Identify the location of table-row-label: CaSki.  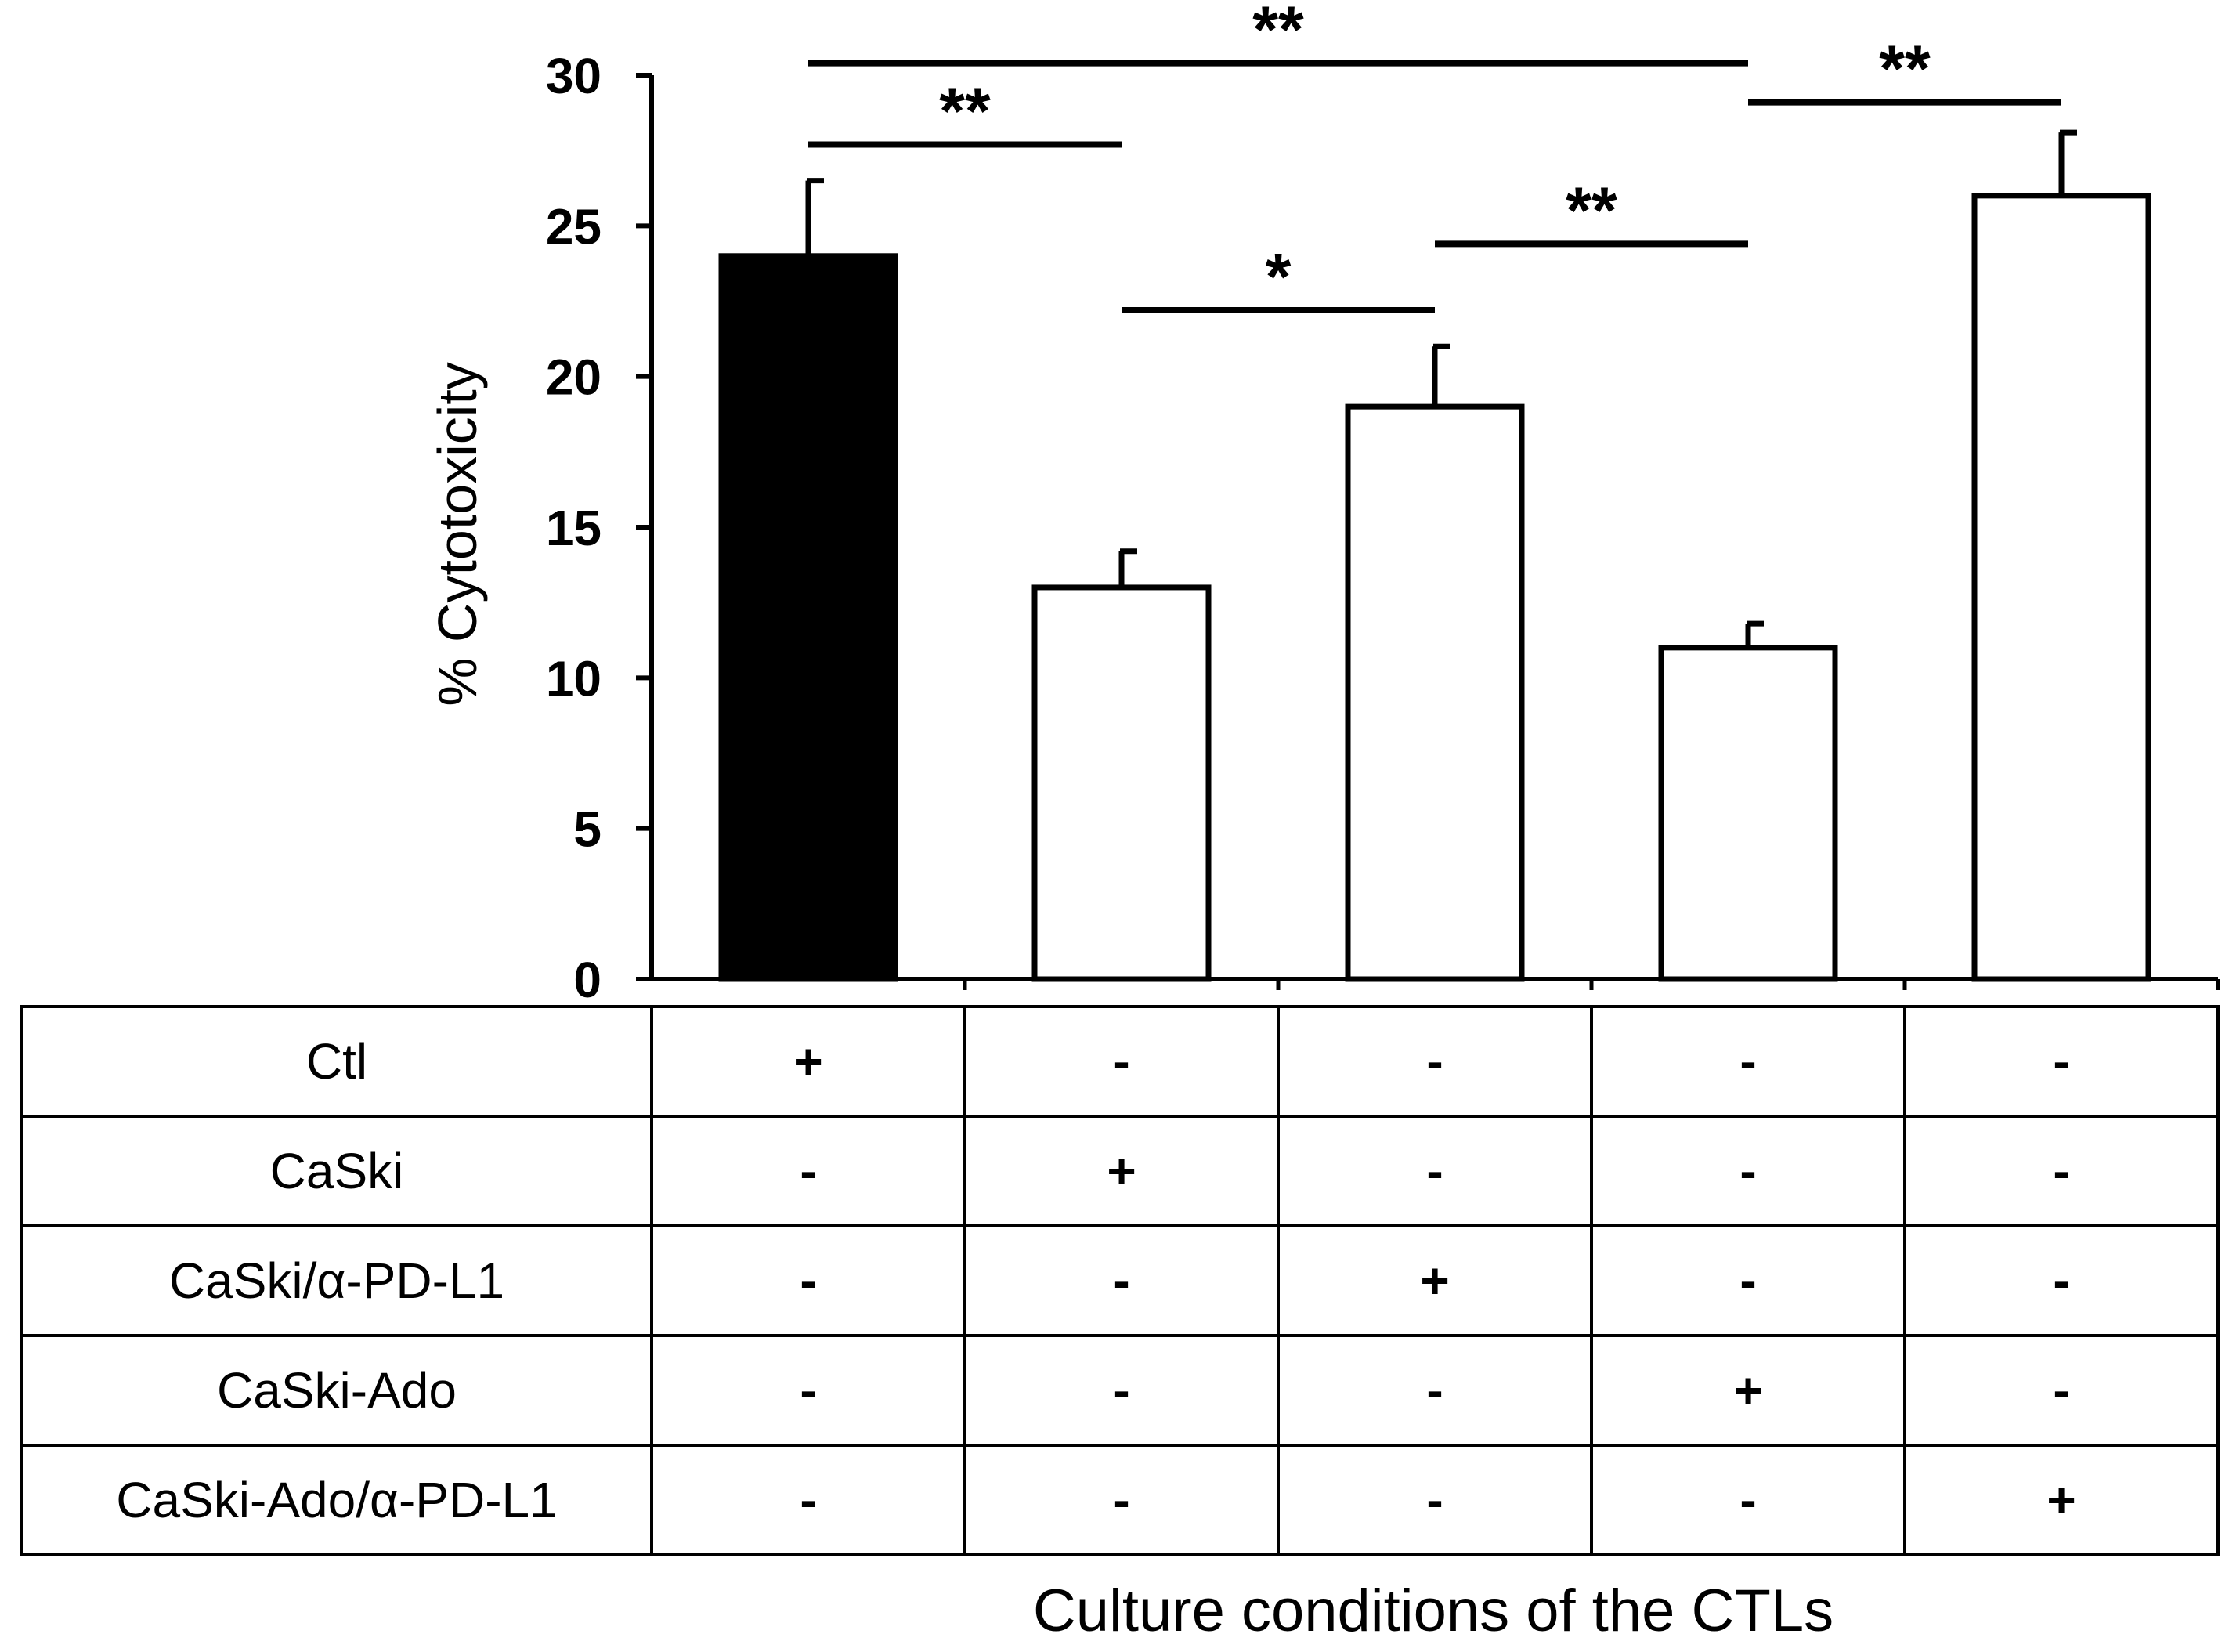
(337, 1171).